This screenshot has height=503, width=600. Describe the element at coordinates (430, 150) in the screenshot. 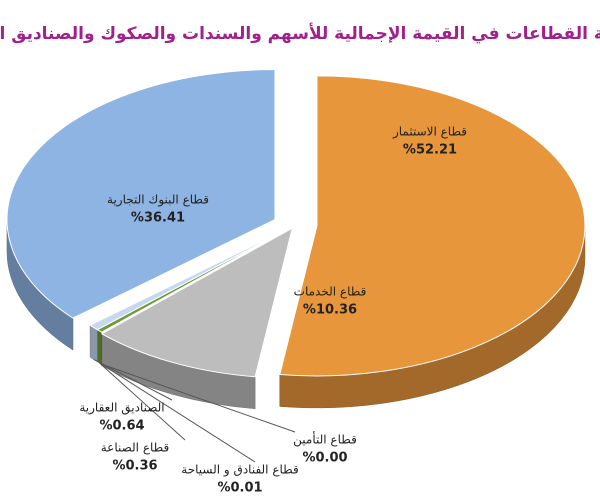

I see `value-label: %52.21` at that location.